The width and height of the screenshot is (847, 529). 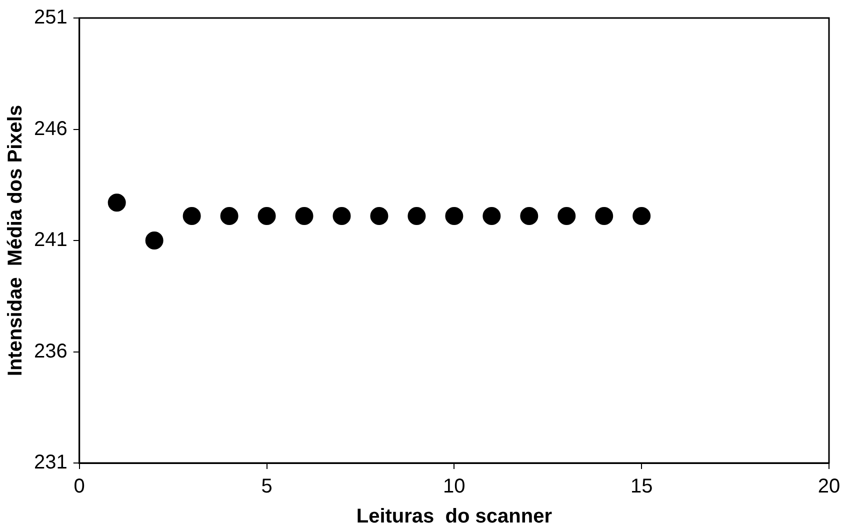 What do you see at coordinates (266, 487) in the screenshot?
I see `x-tick-label: 5` at bounding box center [266, 487].